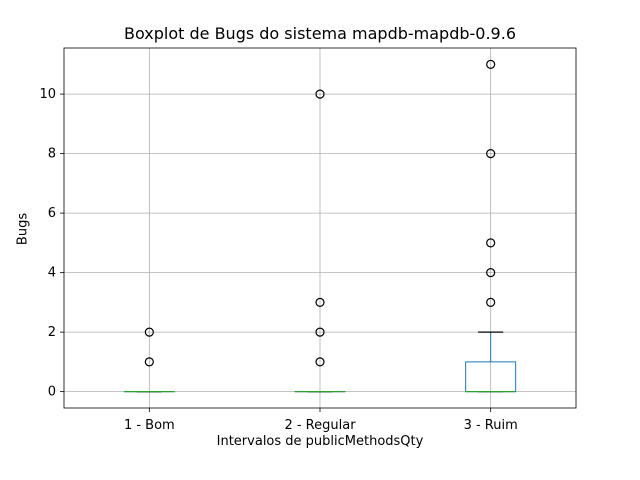 This screenshot has height=480, width=640. What do you see at coordinates (320, 441) in the screenshot?
I see `x-axis-label: Intervalos de publicMethodsQty` at bounding box center [320, 441].